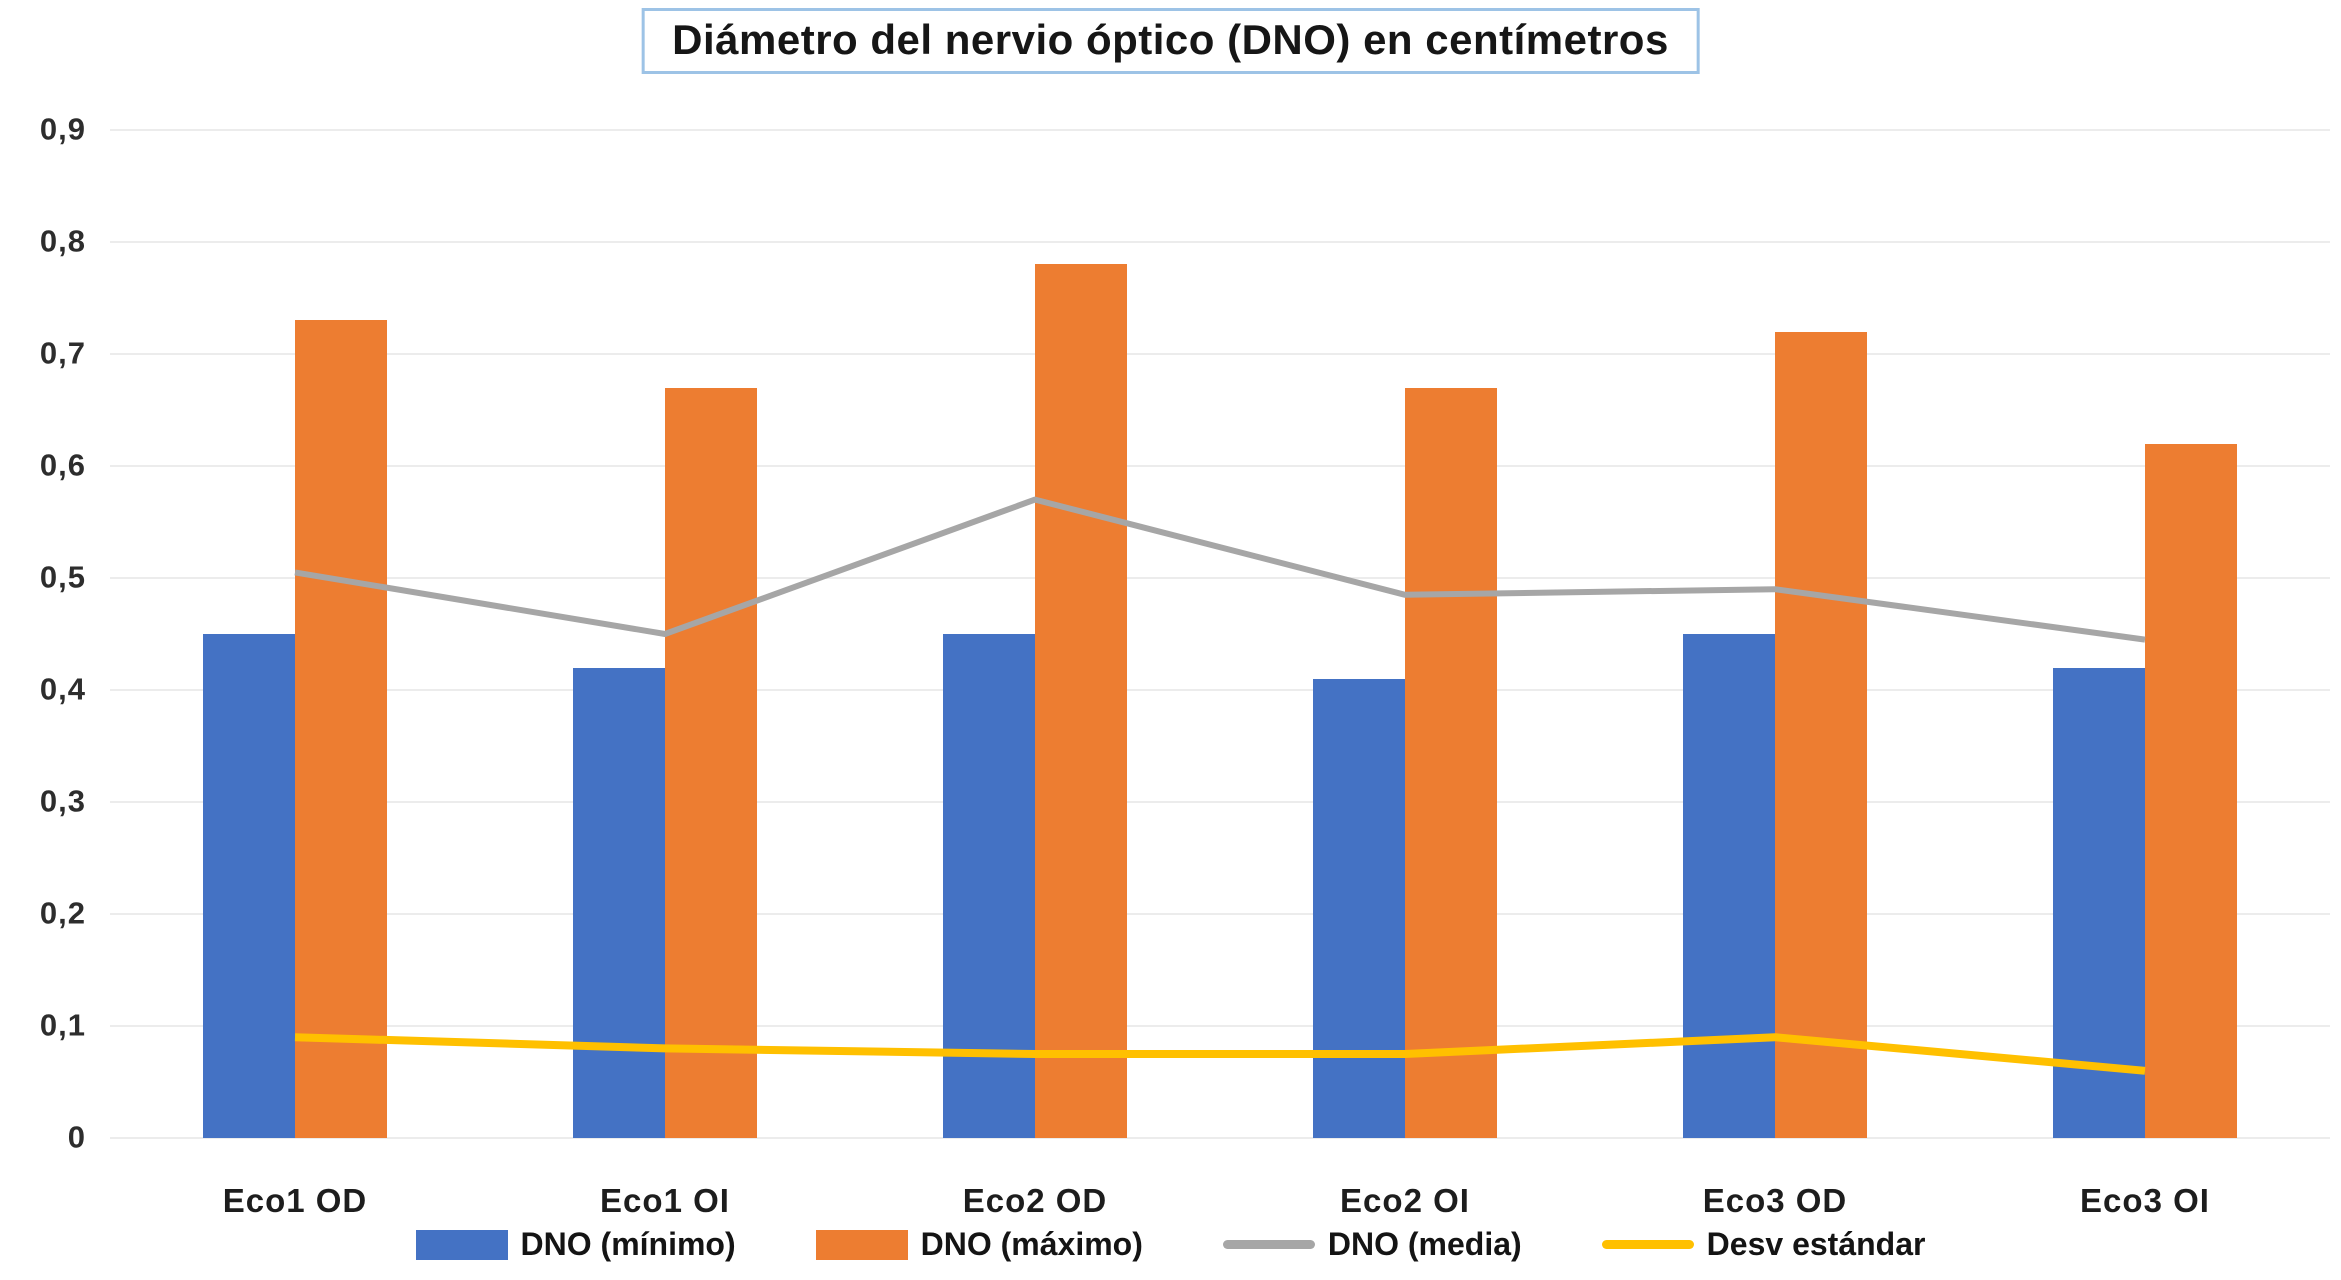 The height and width of the screenshot is (1280, 2341). Describe the element at coordinates (2191, 790) in the screenshot. I see `bar-DNO (máximo)-Eco3 OI` at that location.